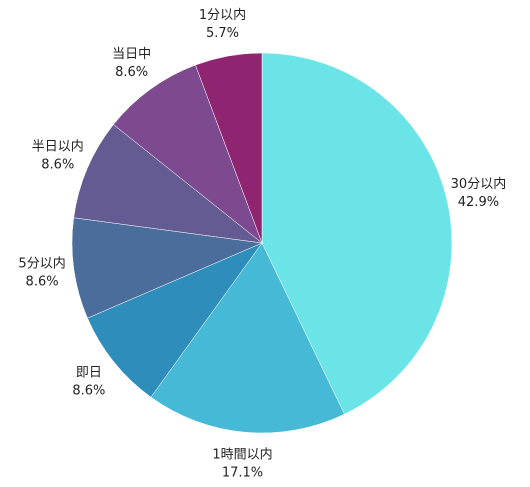  Describe the element at coordinates (479, 184) in the screenshot. I see `slice-label: 30分以内` at that location.